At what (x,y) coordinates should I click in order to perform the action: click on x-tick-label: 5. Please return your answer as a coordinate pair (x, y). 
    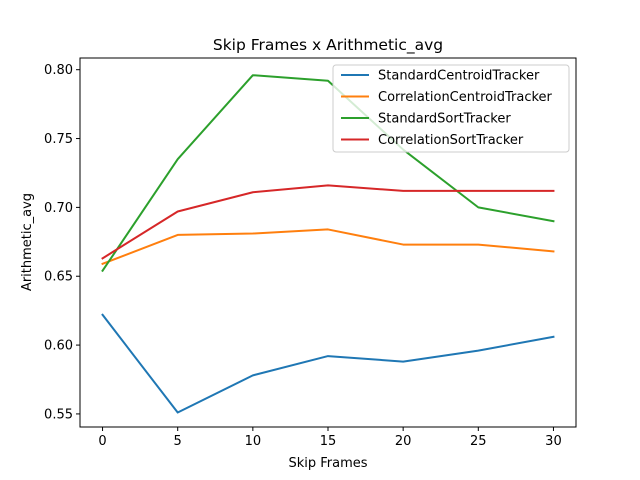
    Looking at the image, I should click on (178, 441).